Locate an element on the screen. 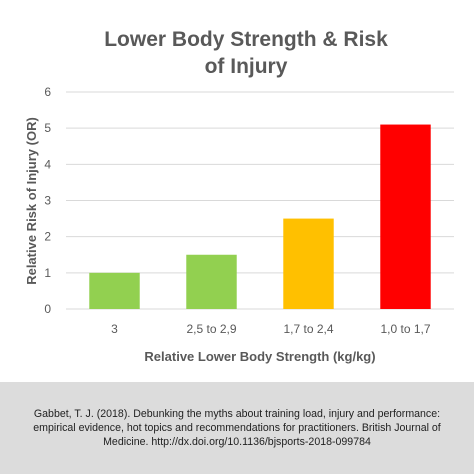 The image size is (474, 474). y-tick-labels: 0 1 2 3 4 5 6 is located at coordinates (47, 200).